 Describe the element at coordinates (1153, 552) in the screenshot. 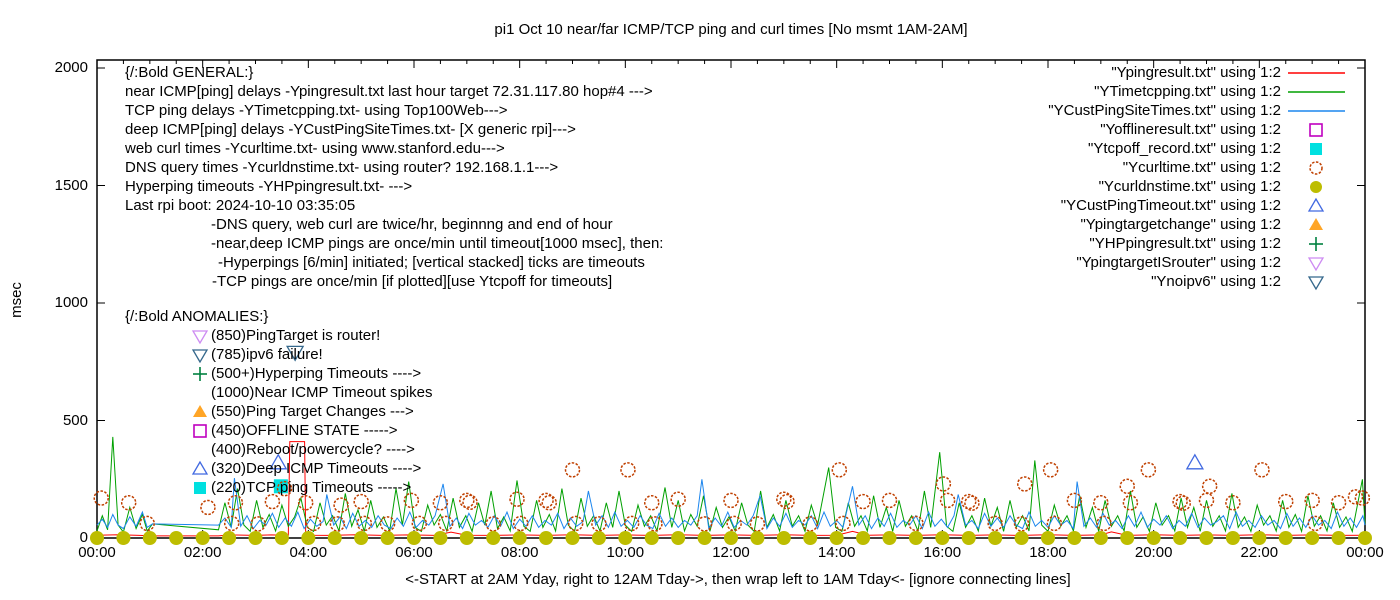

I see `x-tick-label: 20:00` at that location.